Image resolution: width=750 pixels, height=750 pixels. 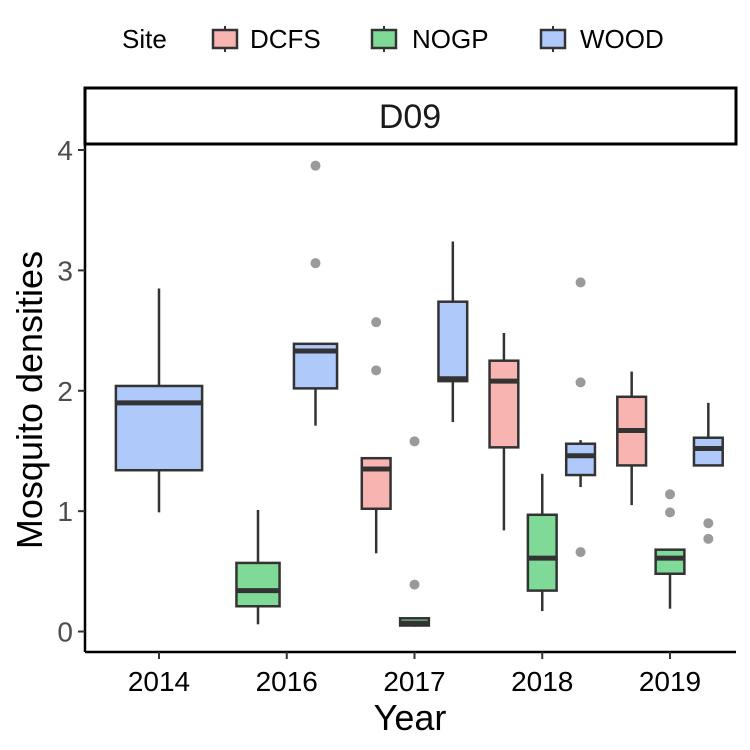 I want to click on box-dcfs-2018, so click(x=504, y=404).